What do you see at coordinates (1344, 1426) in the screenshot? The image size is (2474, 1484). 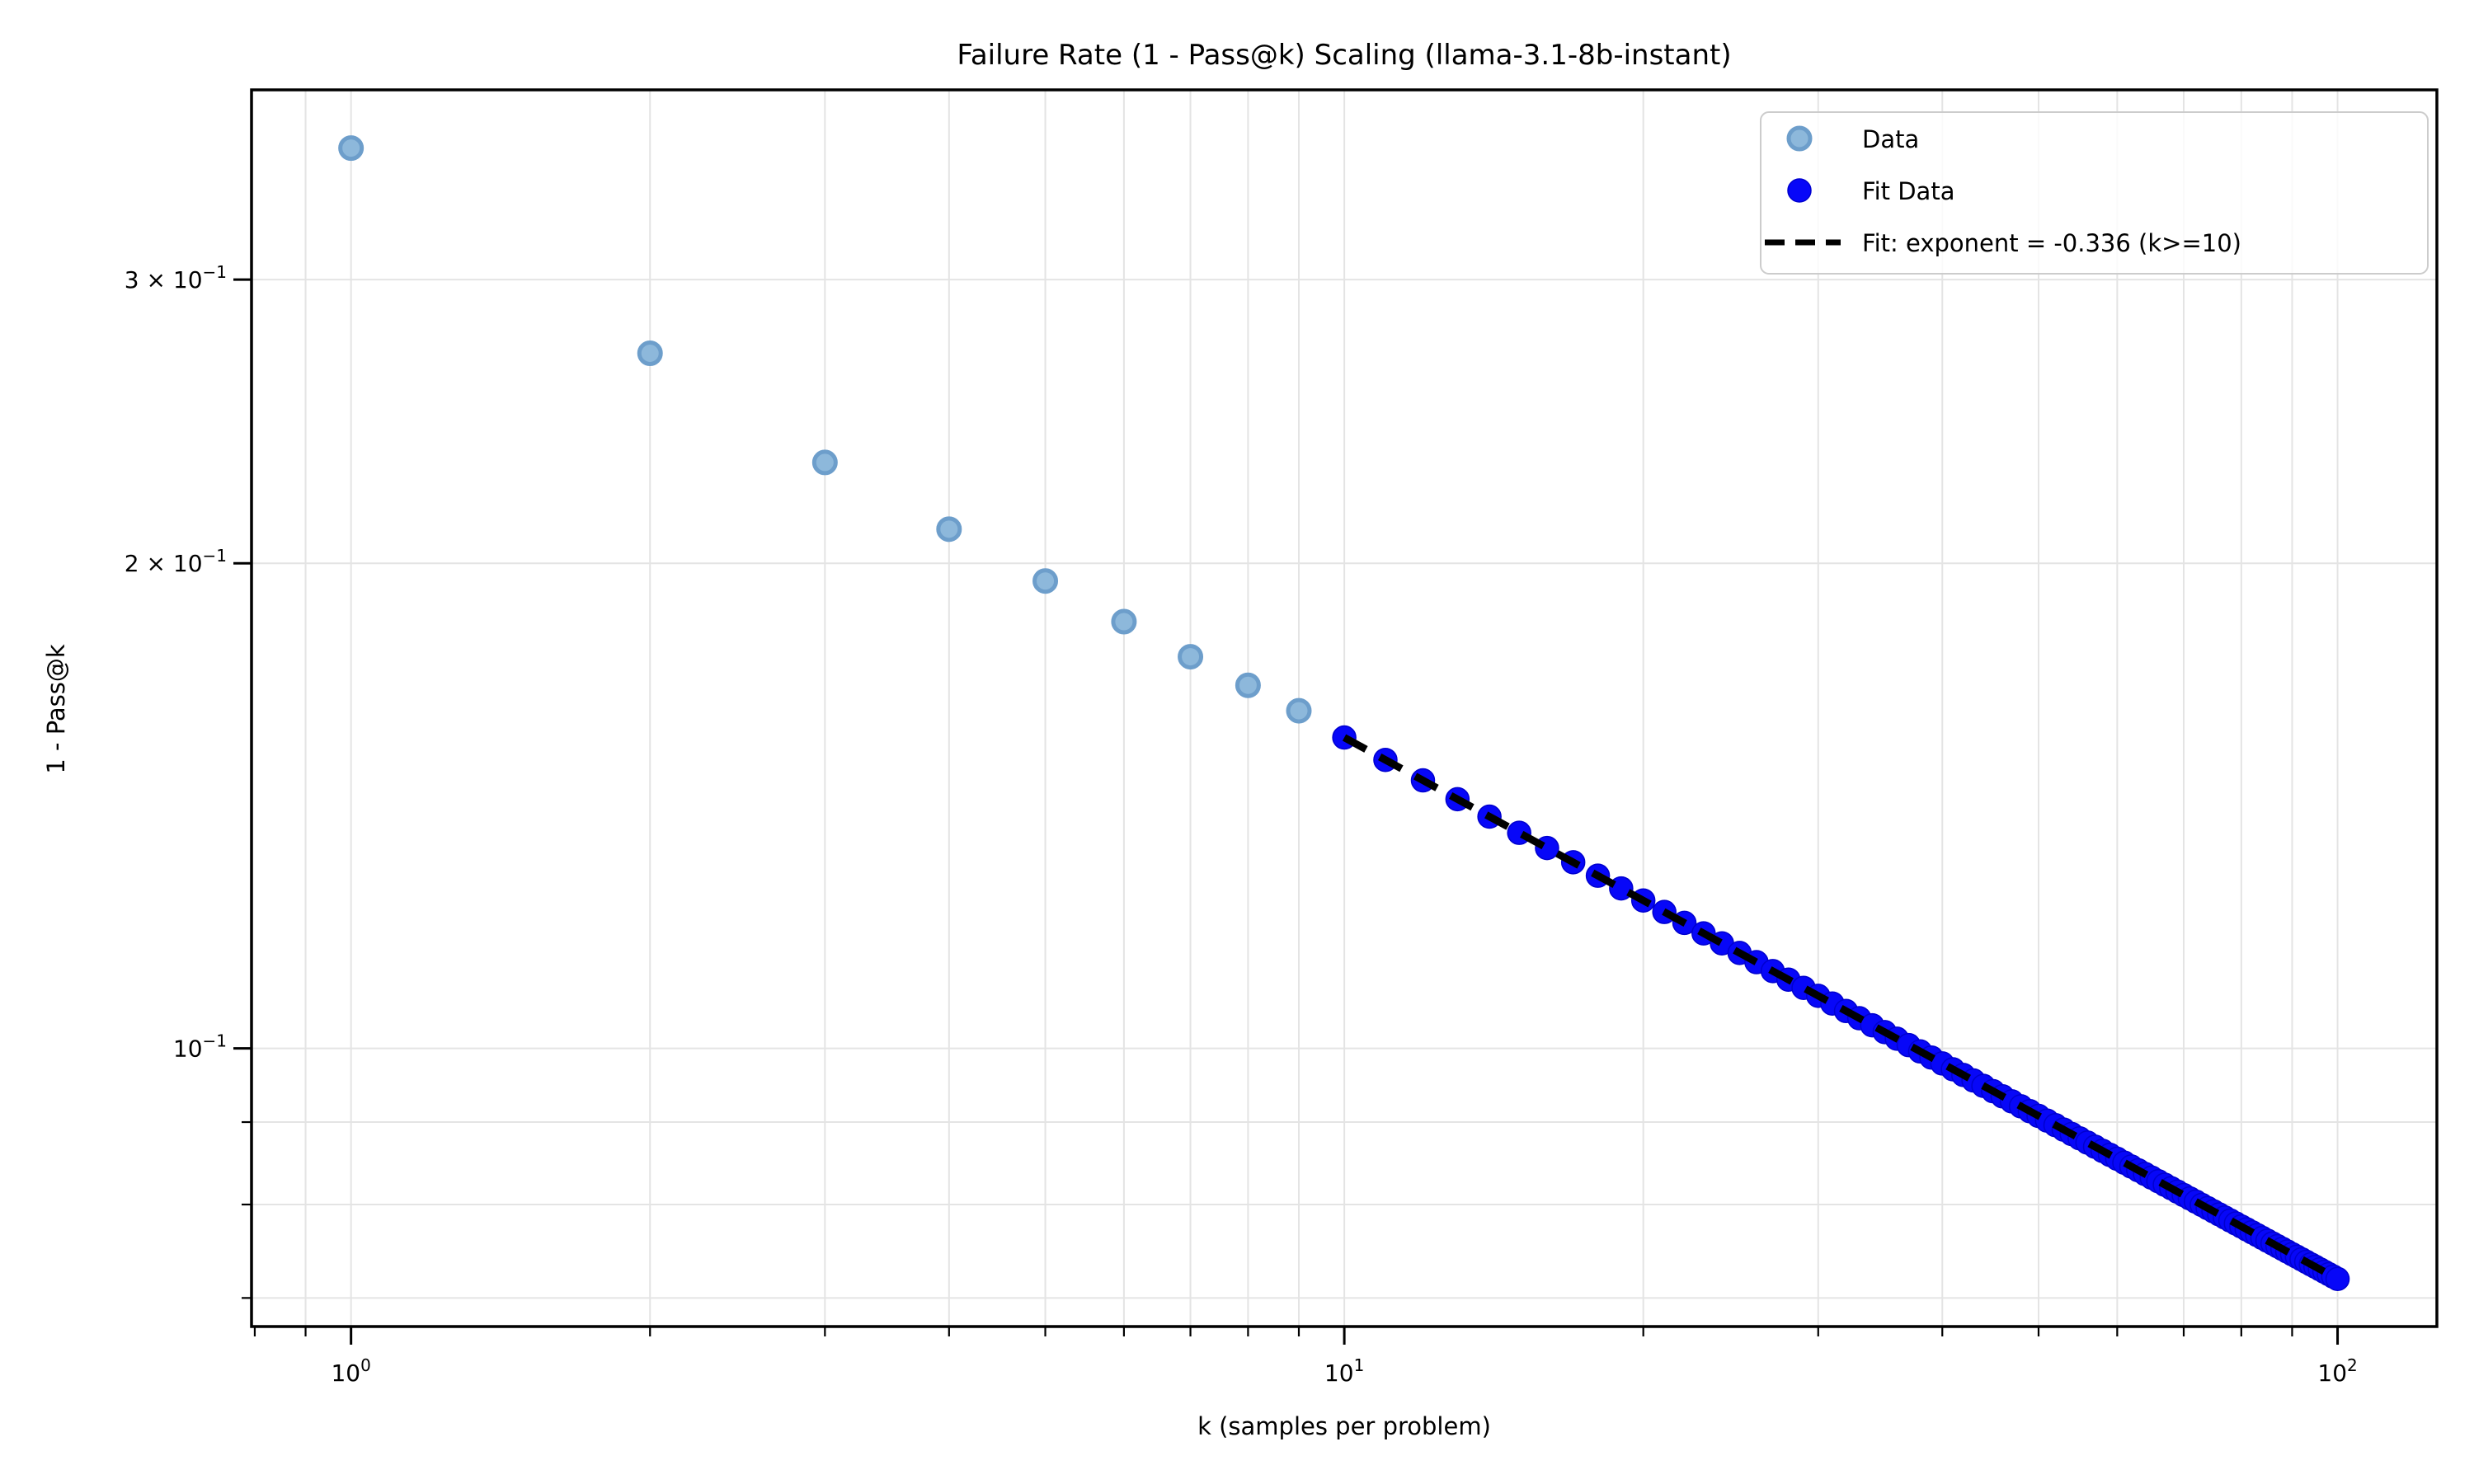 I see `x-axis-label: k (samples per problem)` at bounding box center [1344, 1426].